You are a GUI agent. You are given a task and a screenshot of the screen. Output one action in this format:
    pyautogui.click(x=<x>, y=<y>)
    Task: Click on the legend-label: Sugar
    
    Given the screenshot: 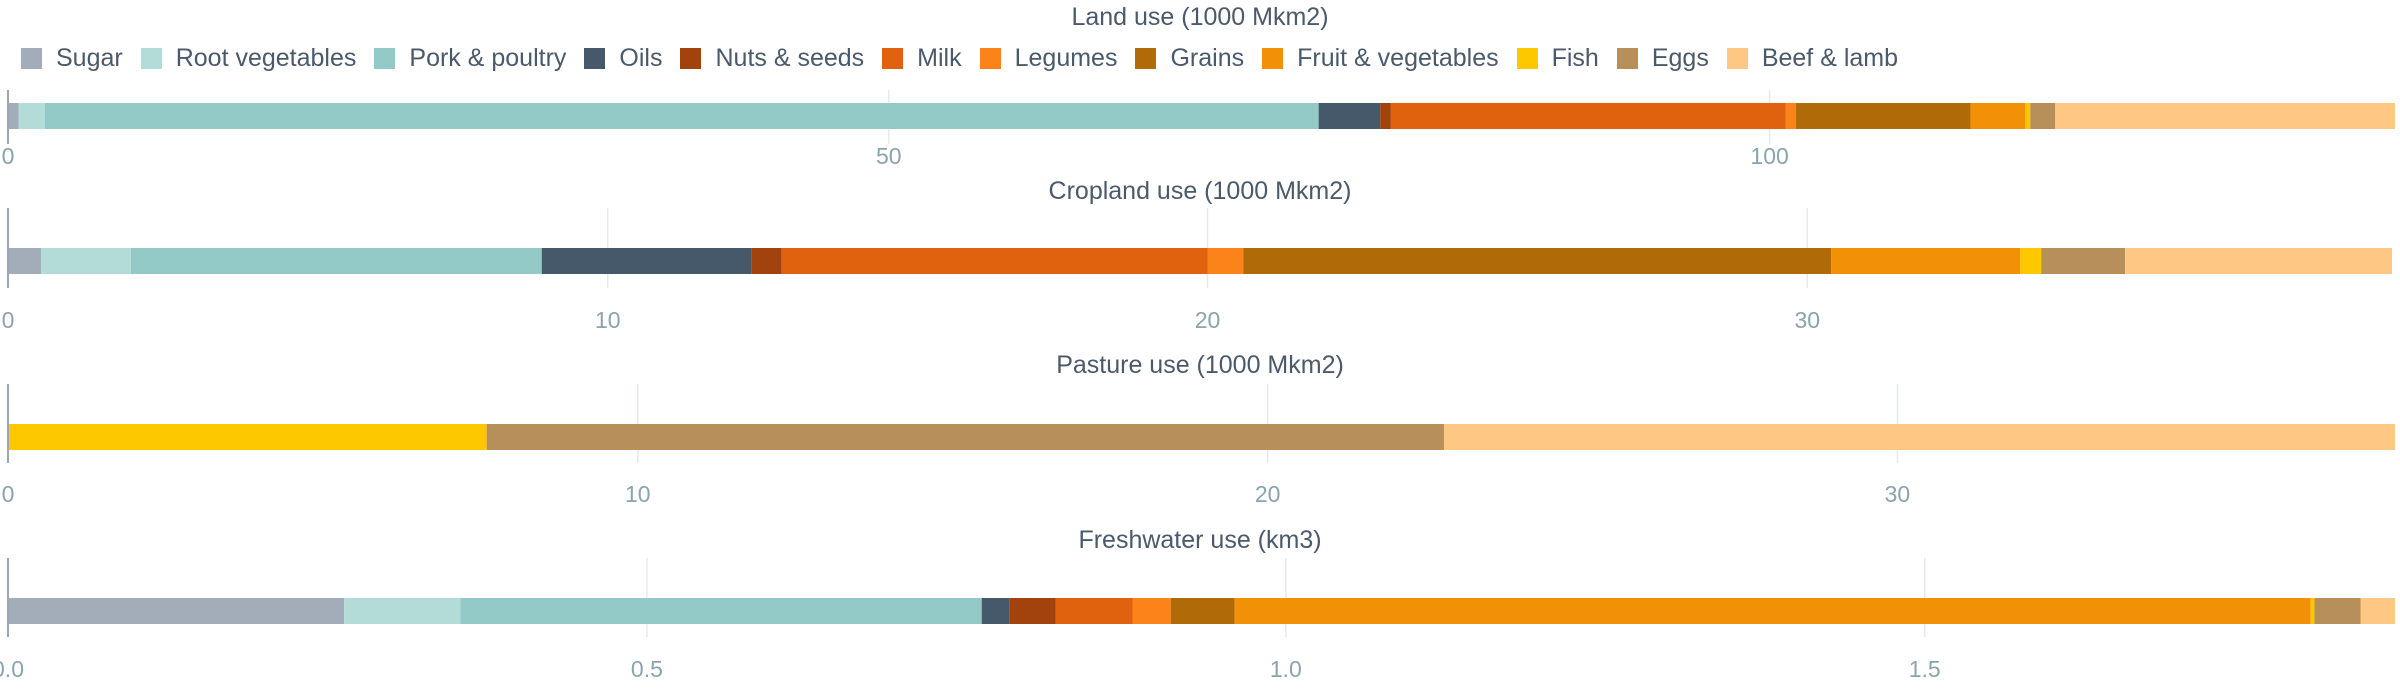 What is the action you would take?
    pyautogui.click(x=89, y=57)
    